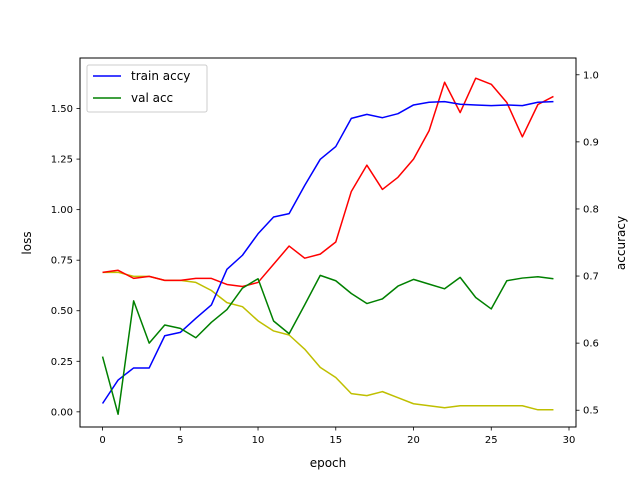 The height and width of the screenshot is (484, 640). Describe the element at coordinates (62, 412) in the screenshot. I see `left-y-tick-label: 0.00` at that location.